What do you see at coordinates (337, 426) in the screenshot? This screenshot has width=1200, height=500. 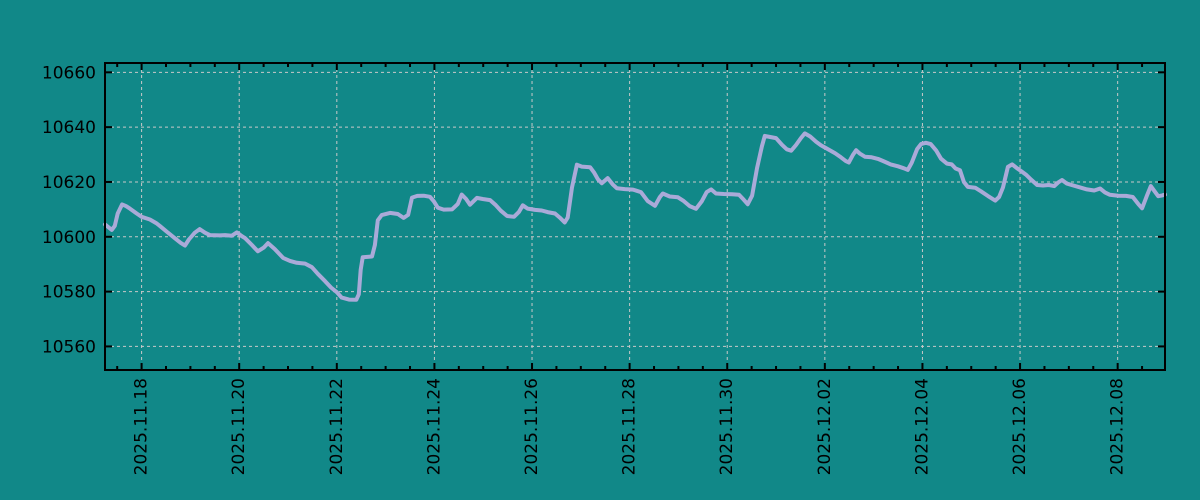 I see `x-tick-label: 2025.11.22` at bounding box center [337, 426].